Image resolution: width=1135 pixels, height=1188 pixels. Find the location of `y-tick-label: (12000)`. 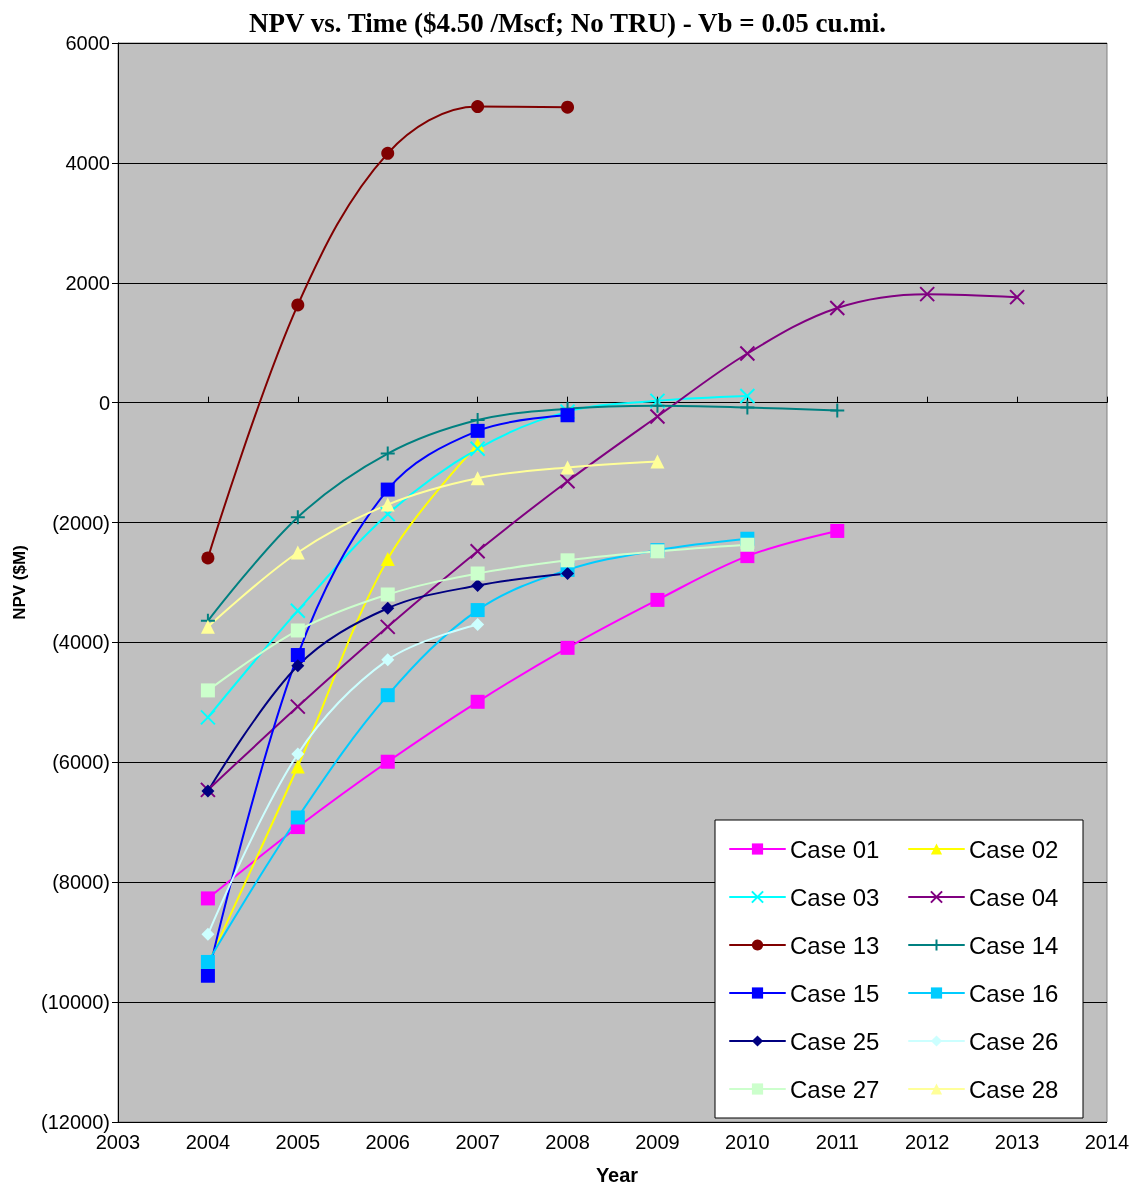

y-tick-label: (12000) is located at coordinates (75, 1122).